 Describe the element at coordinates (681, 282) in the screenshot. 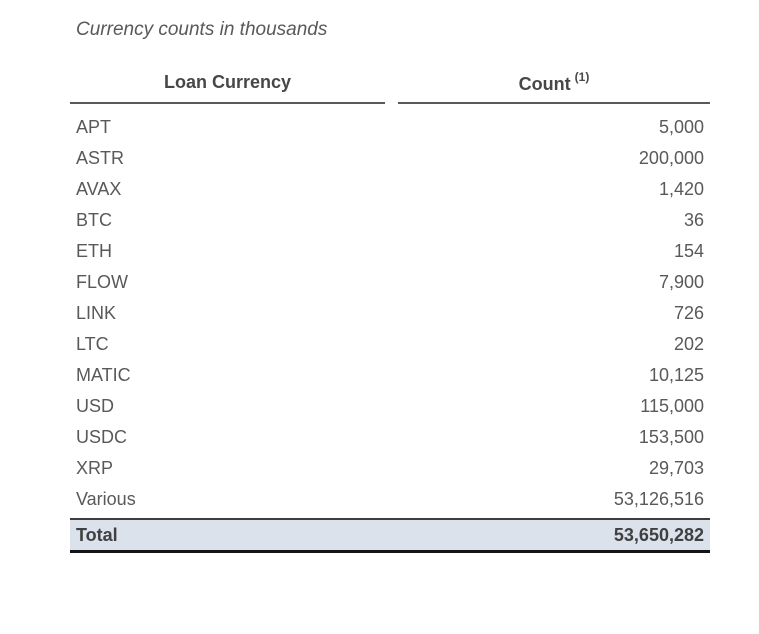

I see `count-cell: 7,900` at that location.